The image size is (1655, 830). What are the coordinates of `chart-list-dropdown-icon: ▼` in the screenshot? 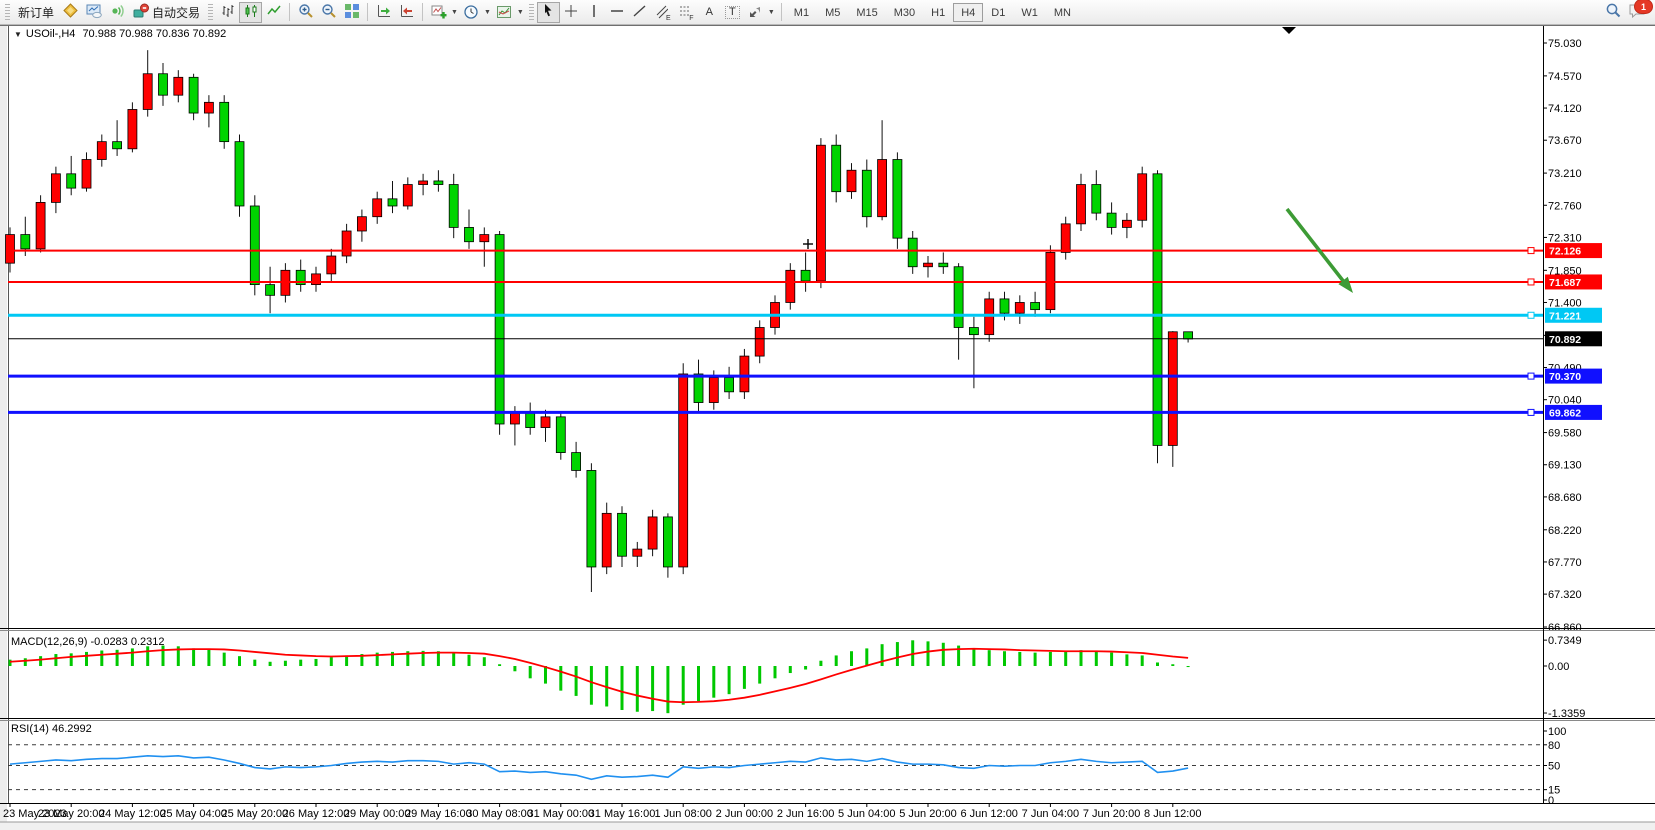 It's located at (18, 34).